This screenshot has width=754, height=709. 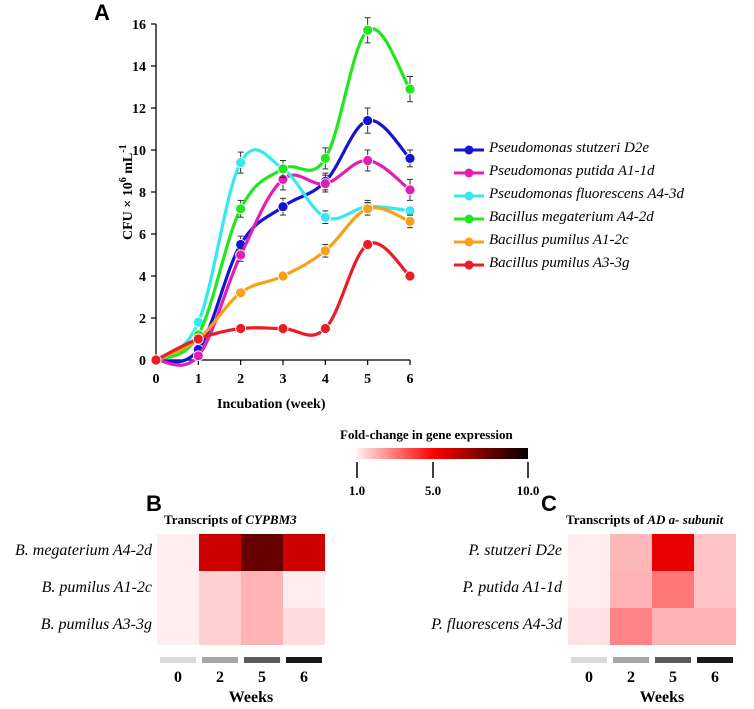 I want to click on heatmap-row-label: B. megaterium A4-2d, so click(x=83, y=550).